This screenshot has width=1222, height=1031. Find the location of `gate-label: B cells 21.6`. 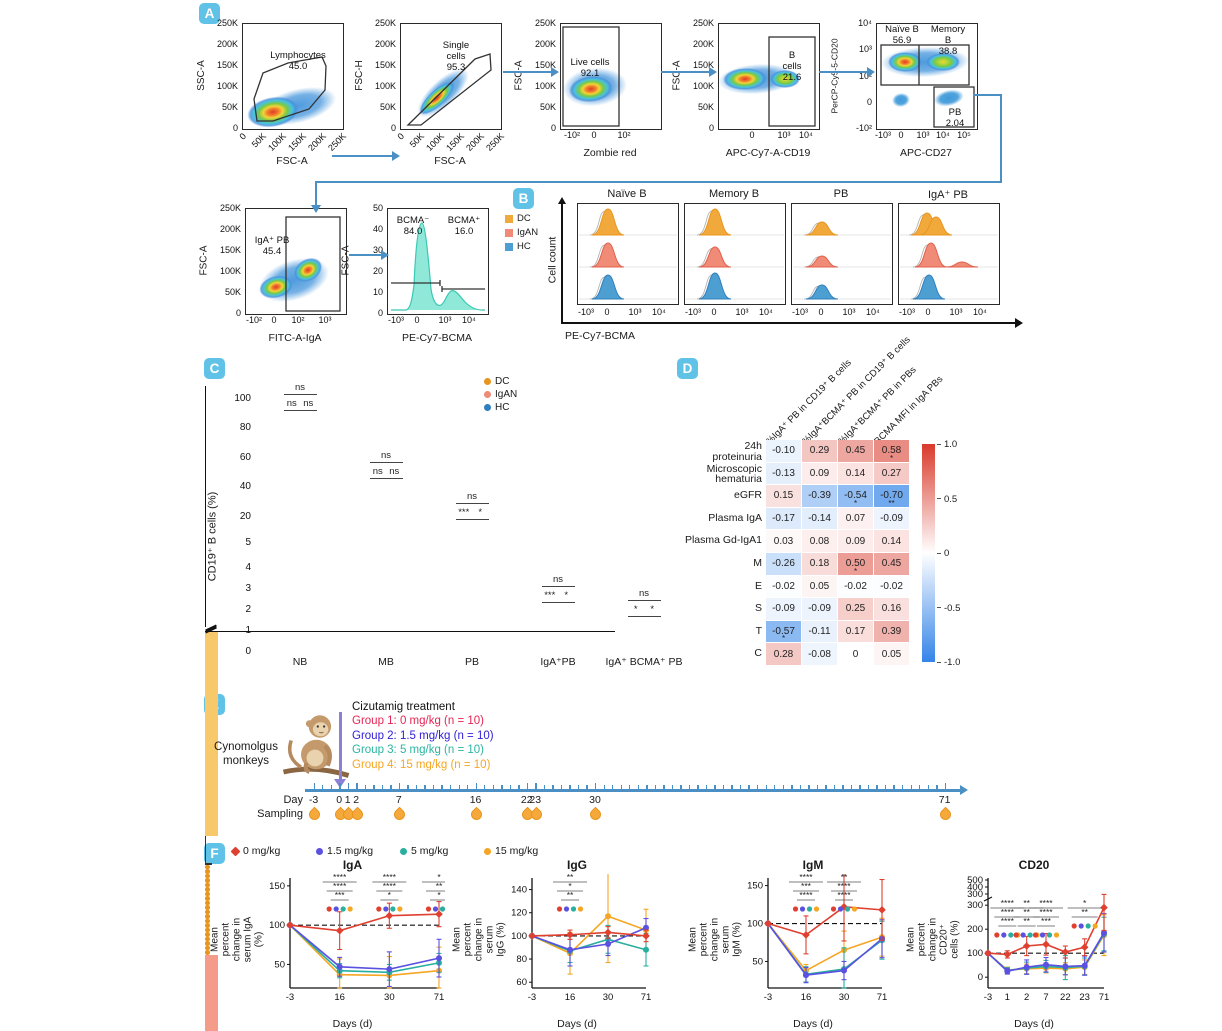

gate-label: B cells 21.6 is located at coordinates (792, 67).